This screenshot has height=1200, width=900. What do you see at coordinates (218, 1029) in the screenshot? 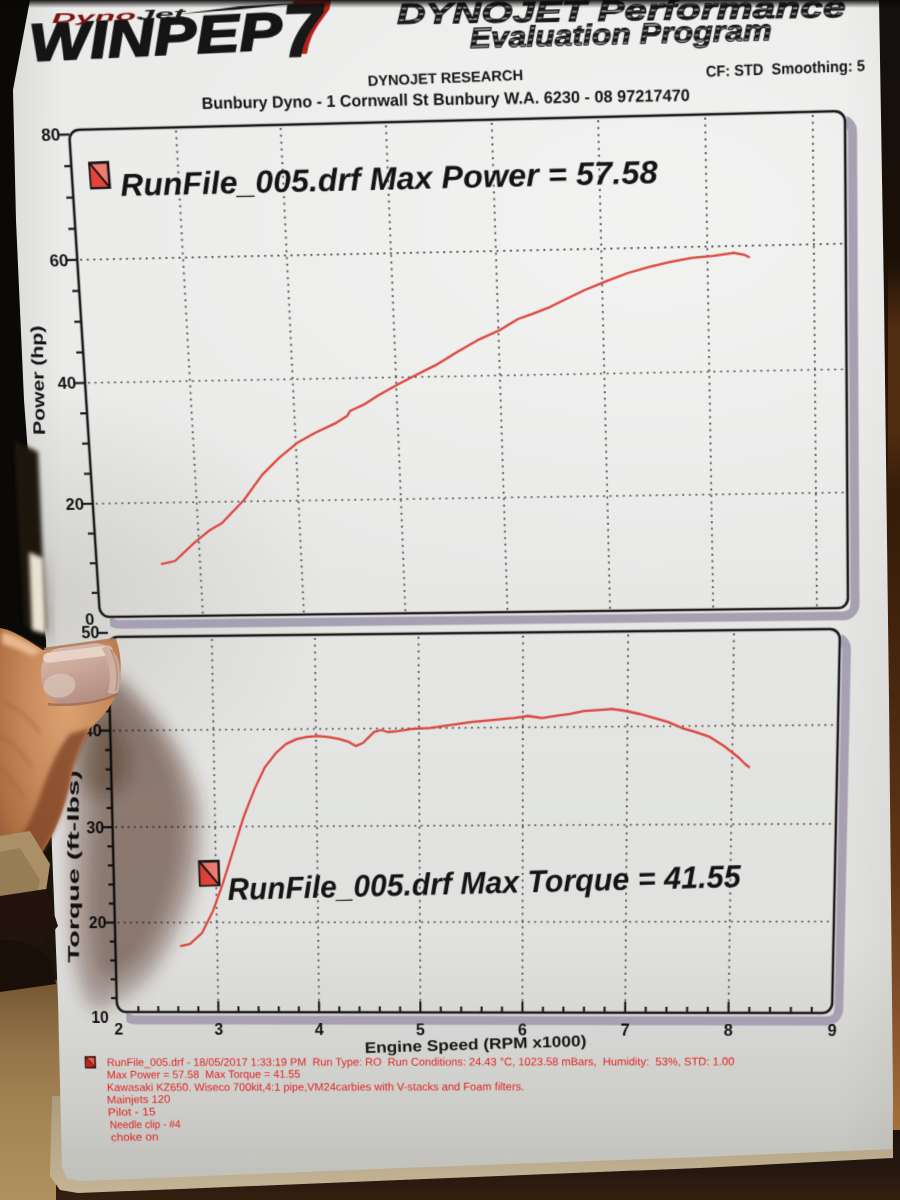
I see `svg-text: 3` at bounding box center [218, 1029].